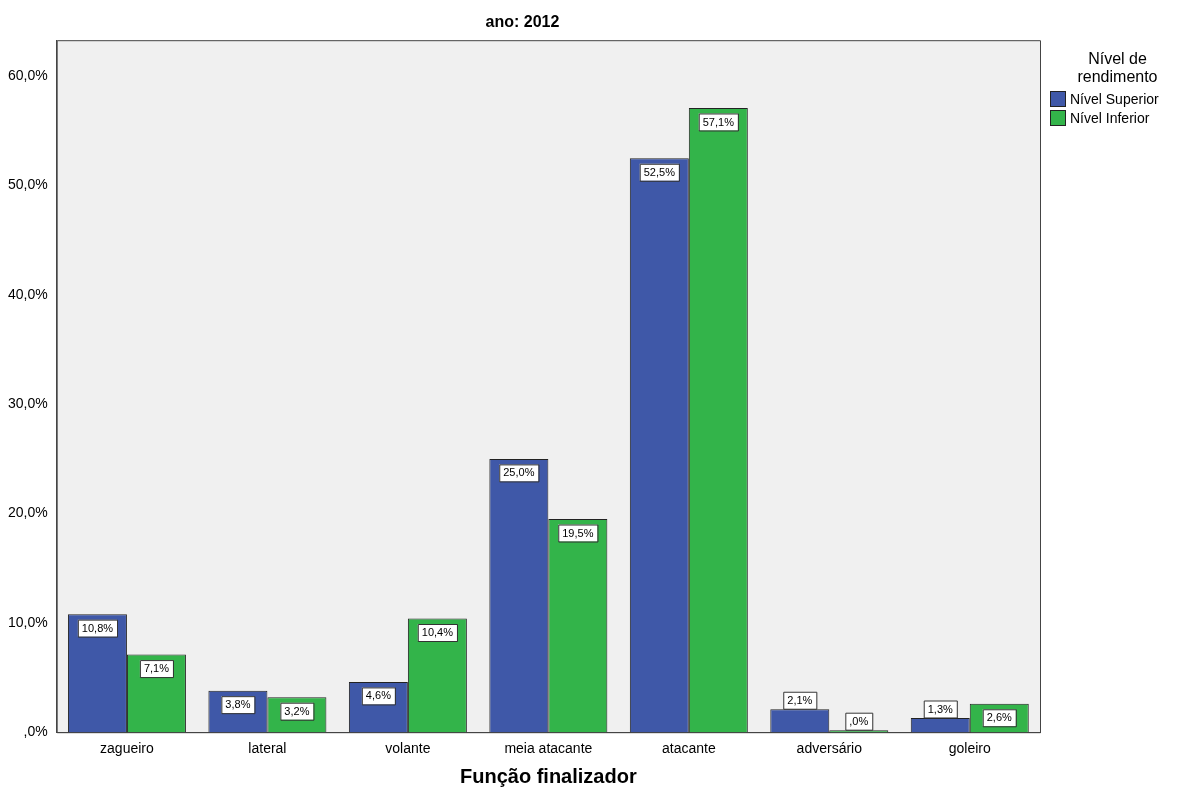 The height and width of the screenshot is (798, 1189). I want to click on chart-title: ano: 2012, so click(522, 22).